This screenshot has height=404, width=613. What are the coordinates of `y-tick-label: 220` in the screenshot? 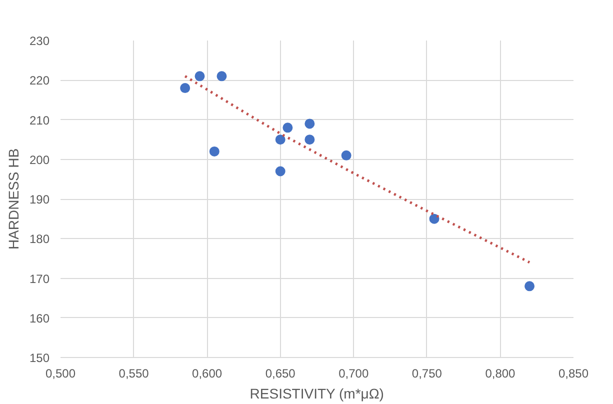 It's located at (39, 81).